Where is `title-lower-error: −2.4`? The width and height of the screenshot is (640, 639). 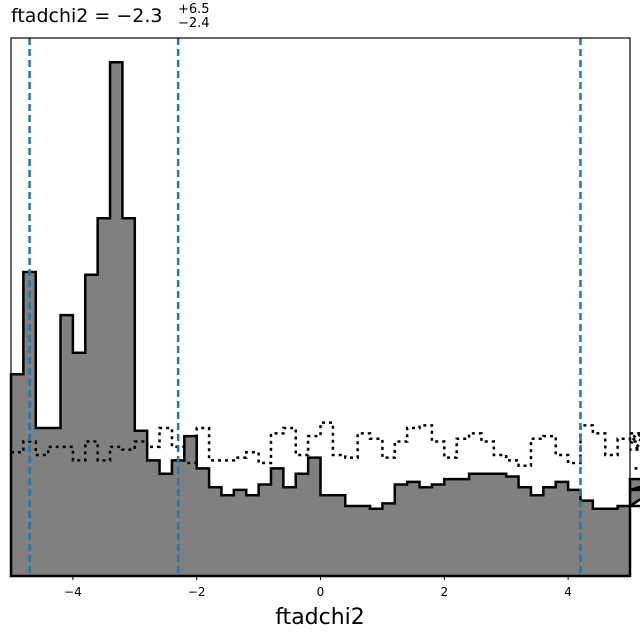 title-lower-error: −2.4 is located at coordinates (194, 23).